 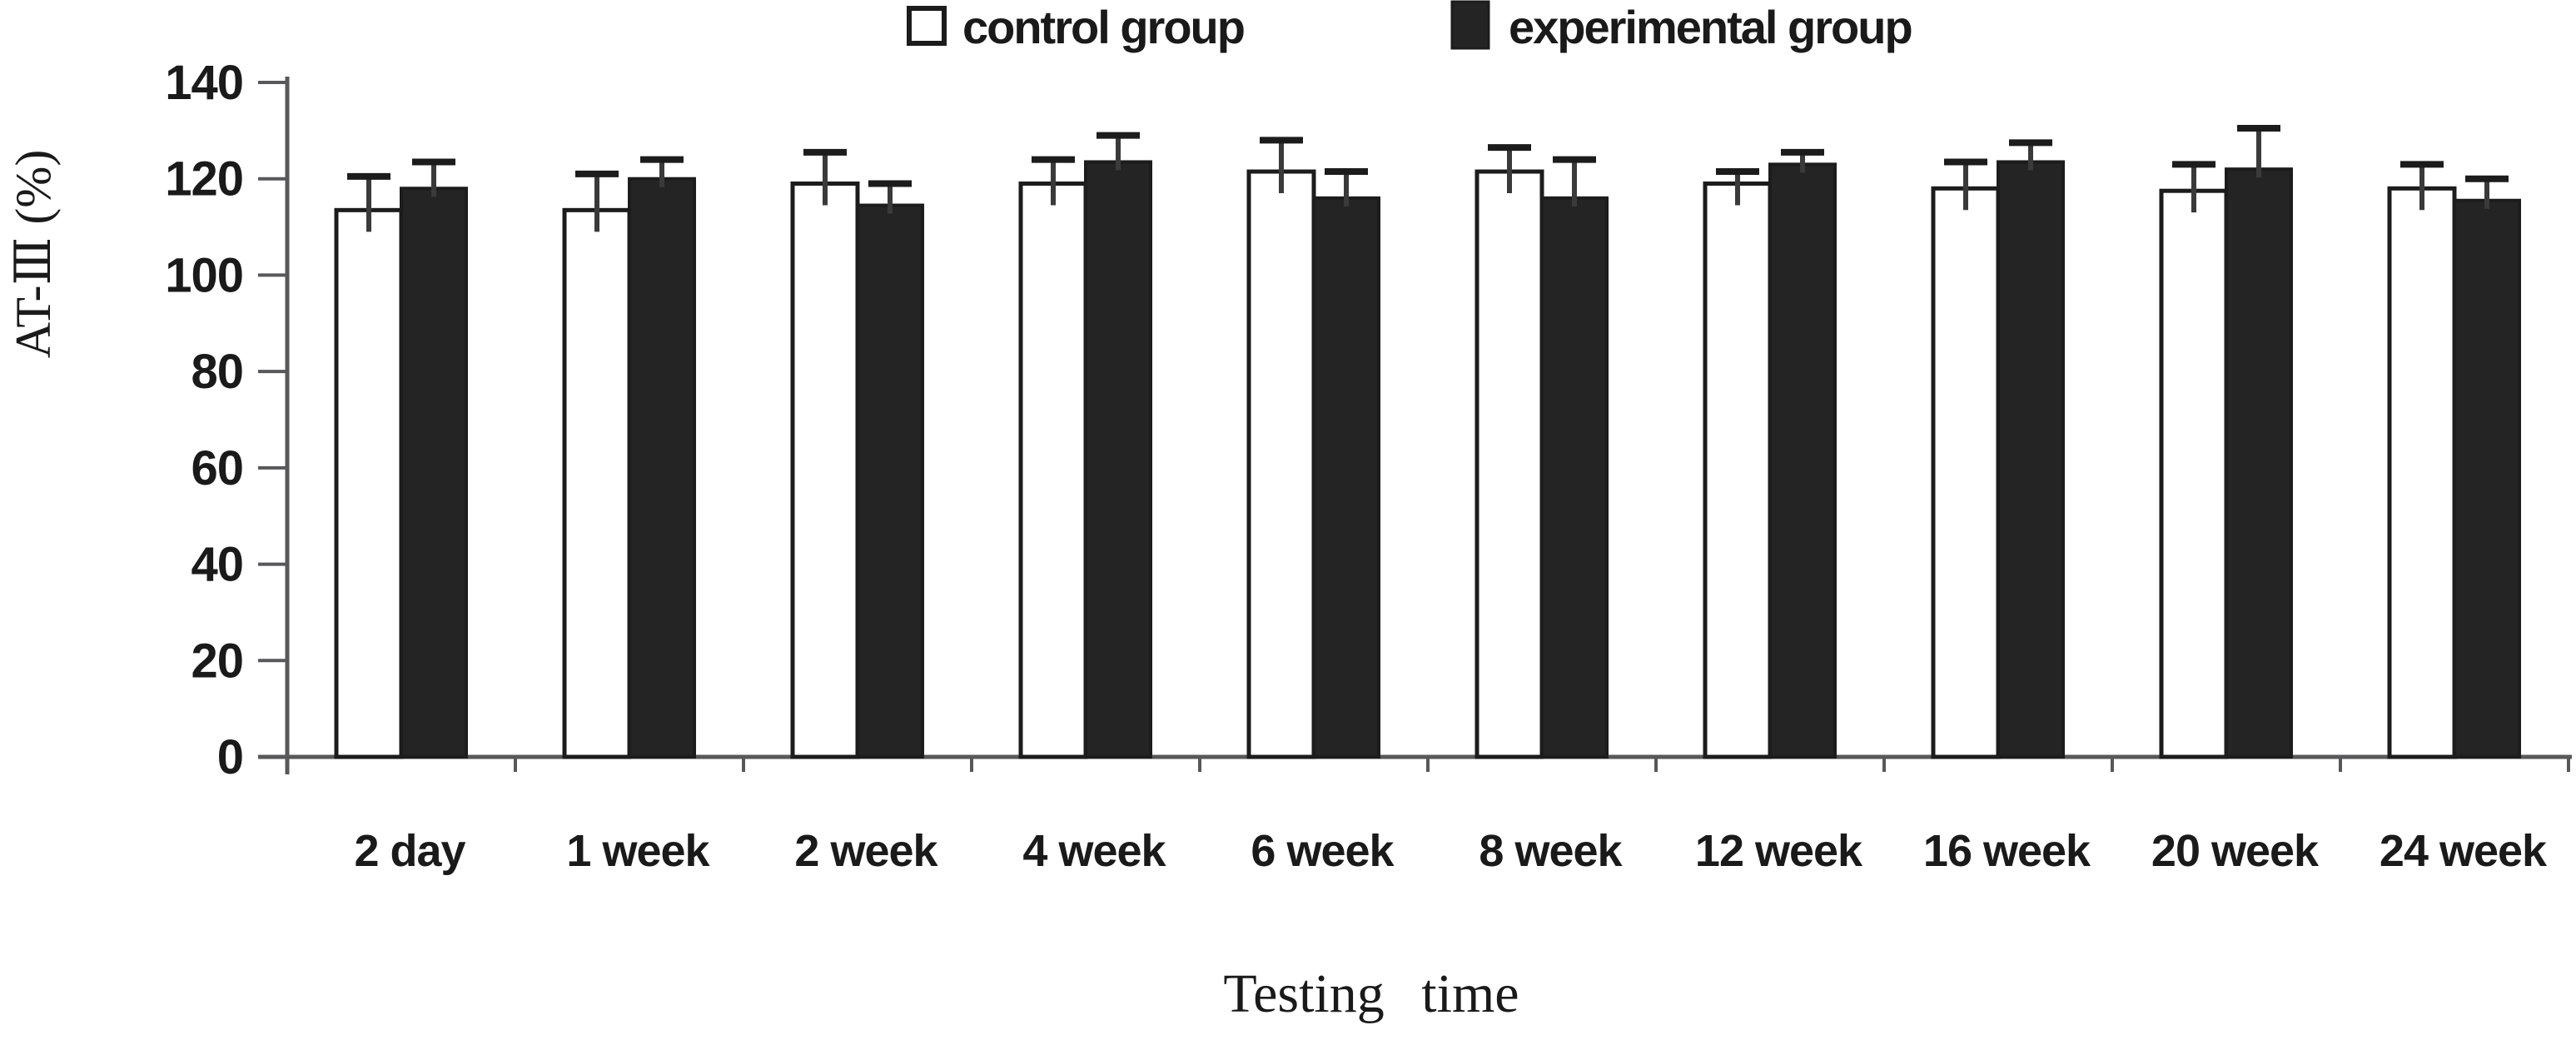 I want to click on x-category-label: 16 week, so click(x=2007, y=851).